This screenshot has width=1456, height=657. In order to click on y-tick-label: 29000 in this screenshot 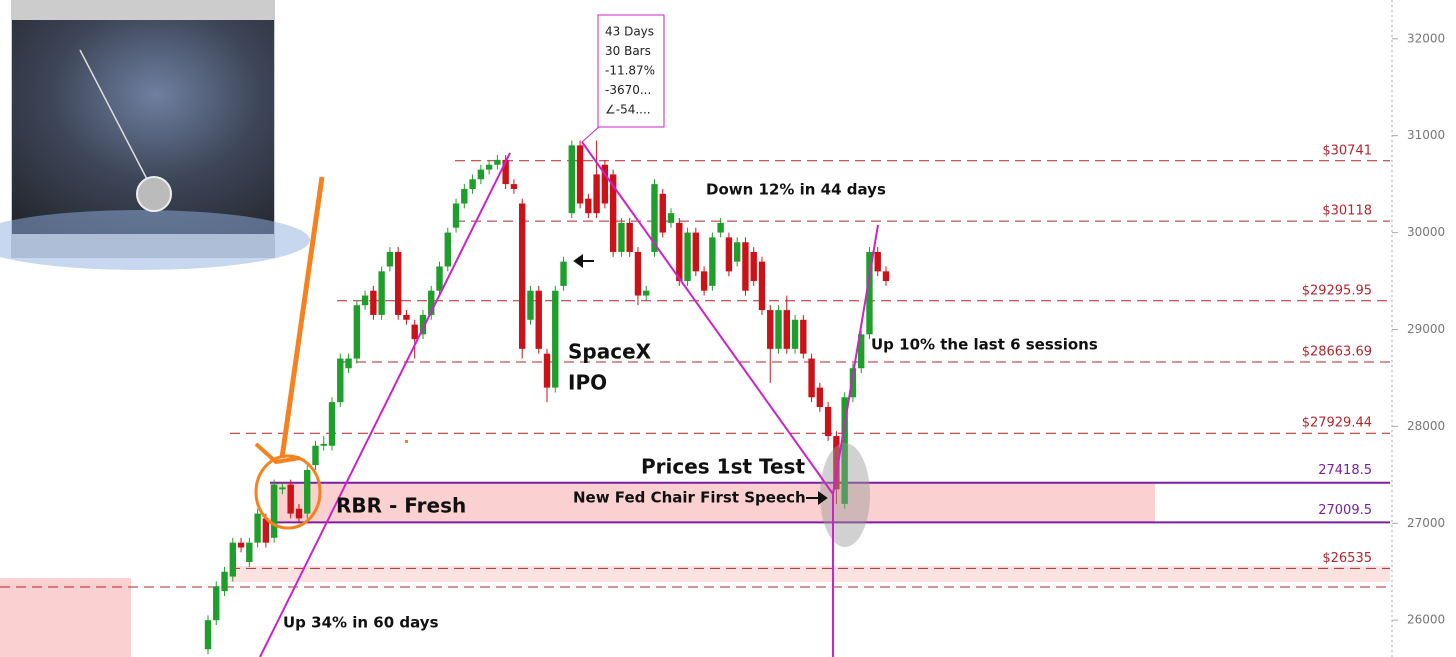, I will do `click(1426, 329)`.